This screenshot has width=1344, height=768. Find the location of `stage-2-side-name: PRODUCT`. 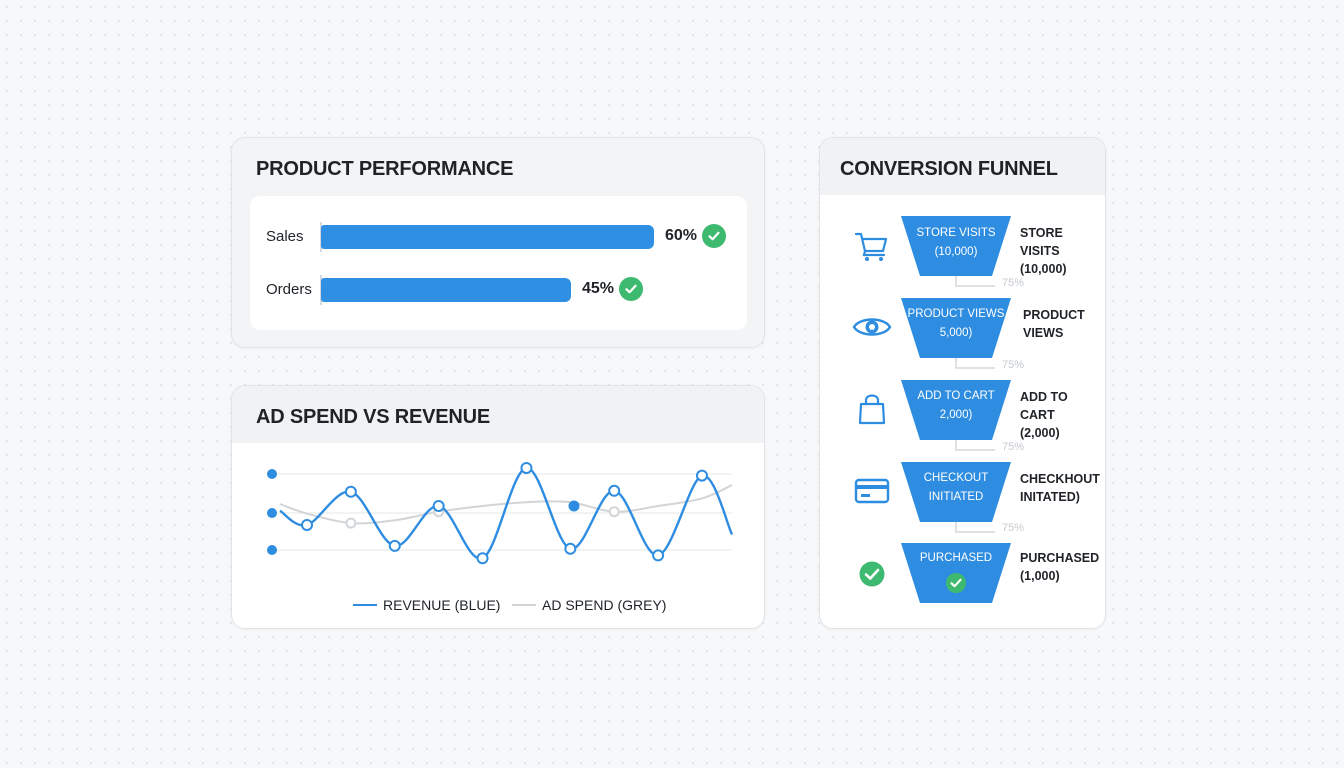

stage-2-side-name: PRODUCT is located at coordinates (1054, 315).